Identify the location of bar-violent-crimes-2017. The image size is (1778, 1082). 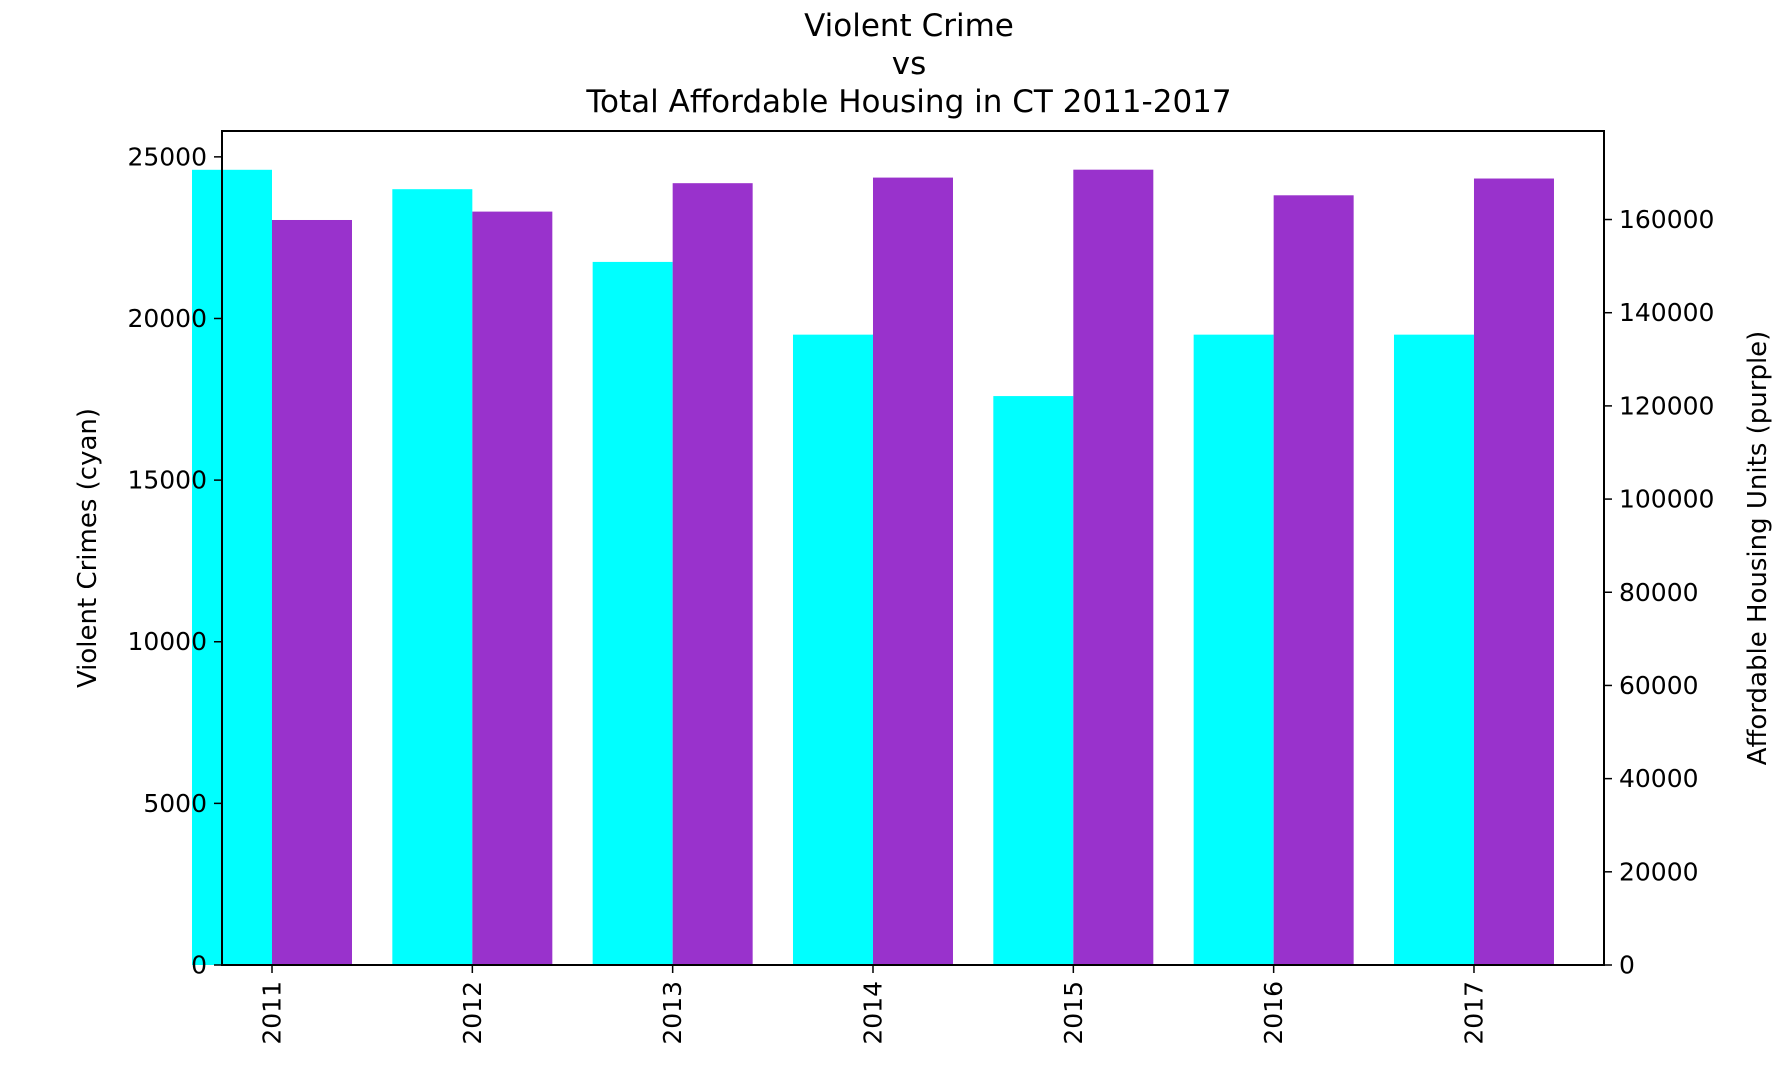
(1433, 650).